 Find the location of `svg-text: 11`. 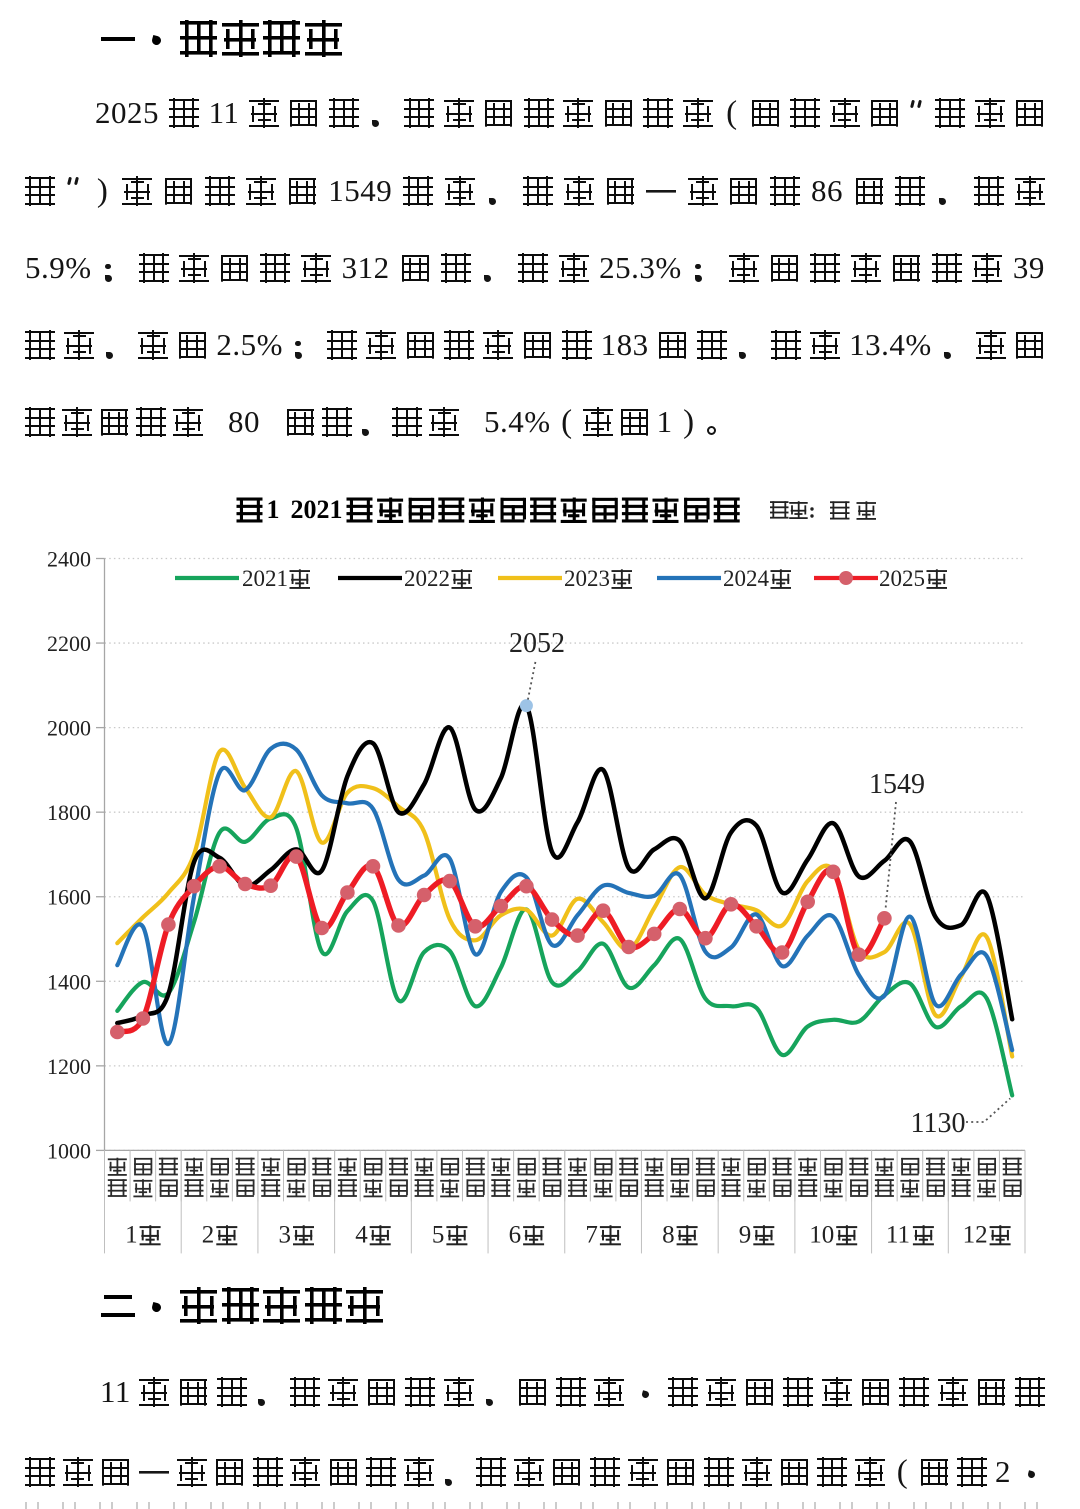

svg-text: 11 is located at coordinates (898, 1234).